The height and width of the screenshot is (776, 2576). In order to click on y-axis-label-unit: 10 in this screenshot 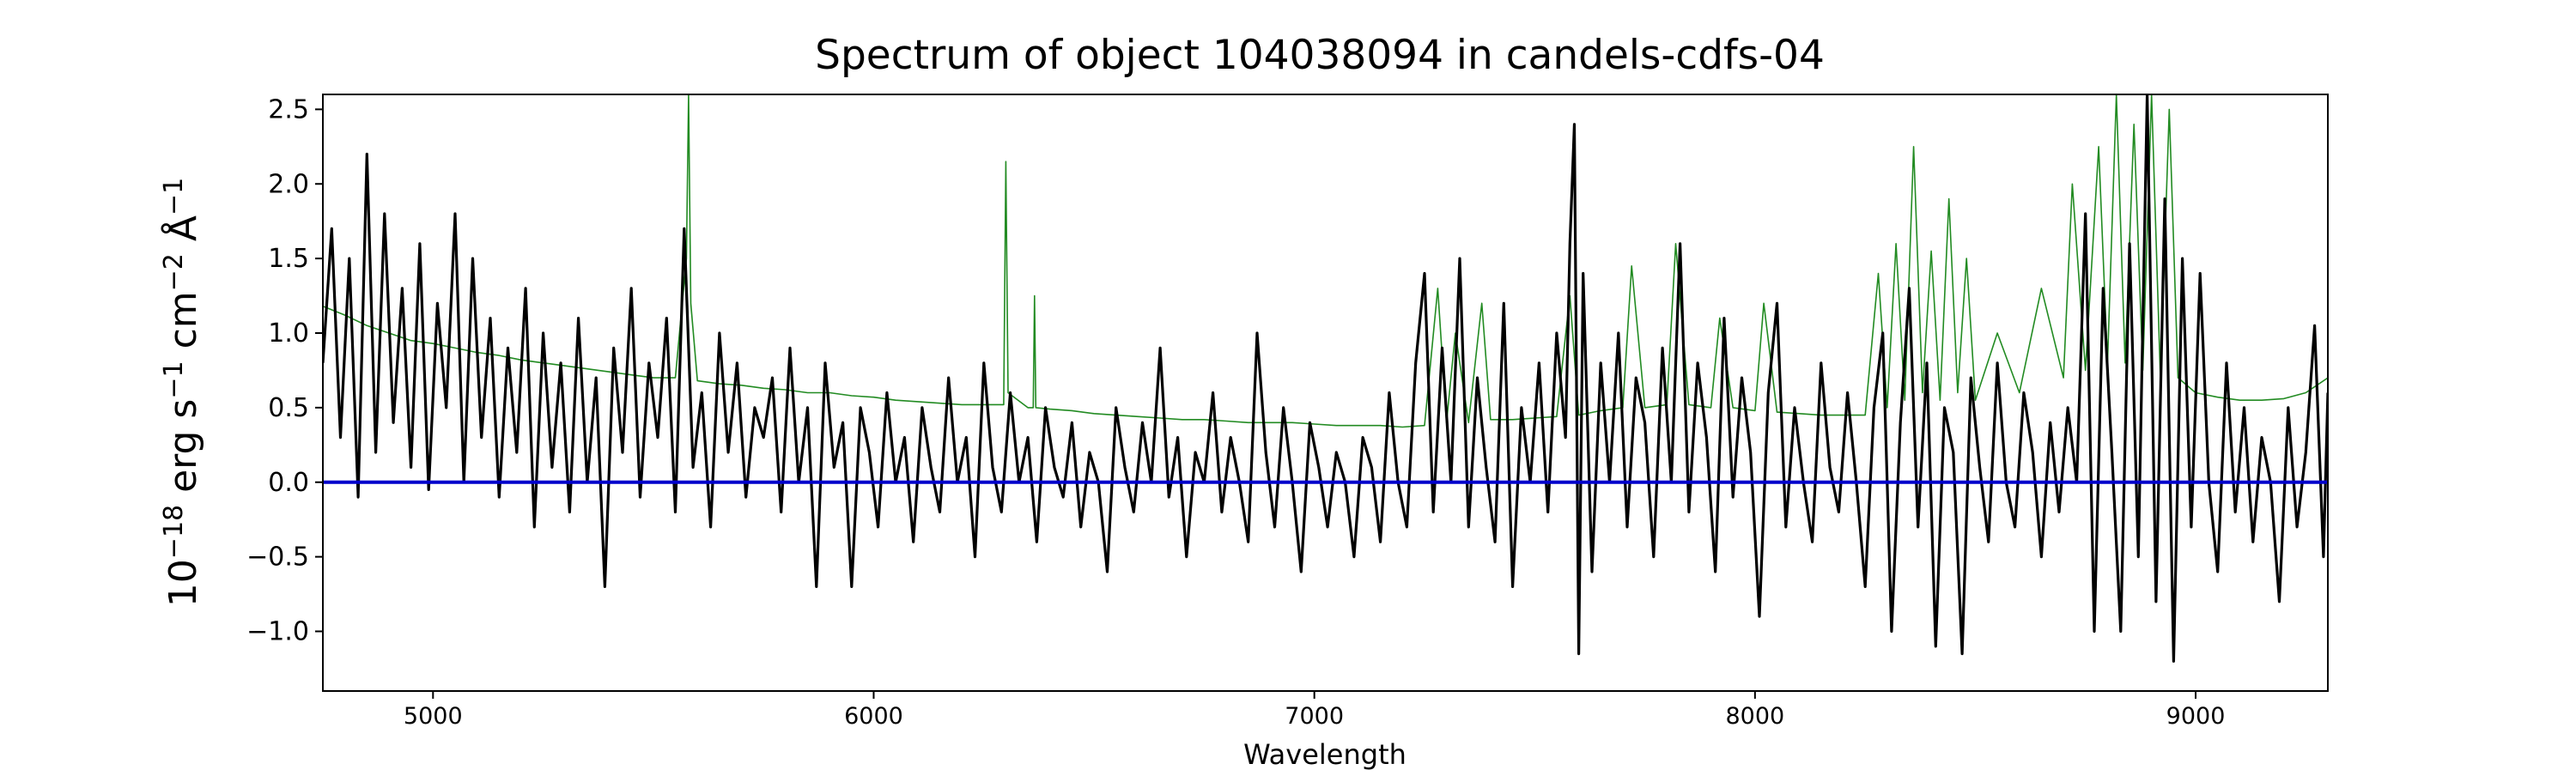, I will do `click(183, 583)`.